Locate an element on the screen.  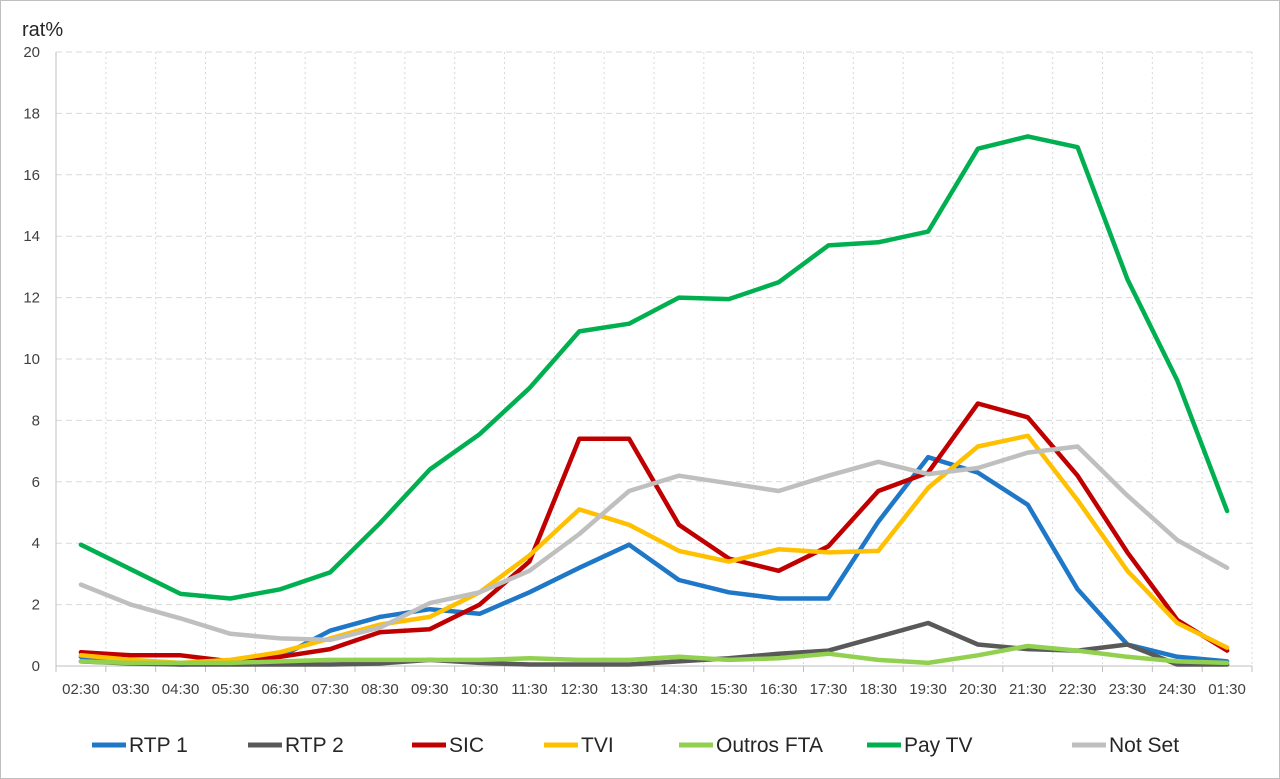
y-tick-label: 14 is located at coordinates (31, 236).